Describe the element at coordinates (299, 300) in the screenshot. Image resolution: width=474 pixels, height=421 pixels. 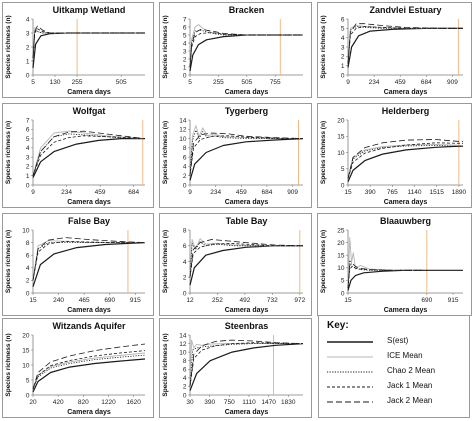
I see `x-tick-label: 972` at that location.